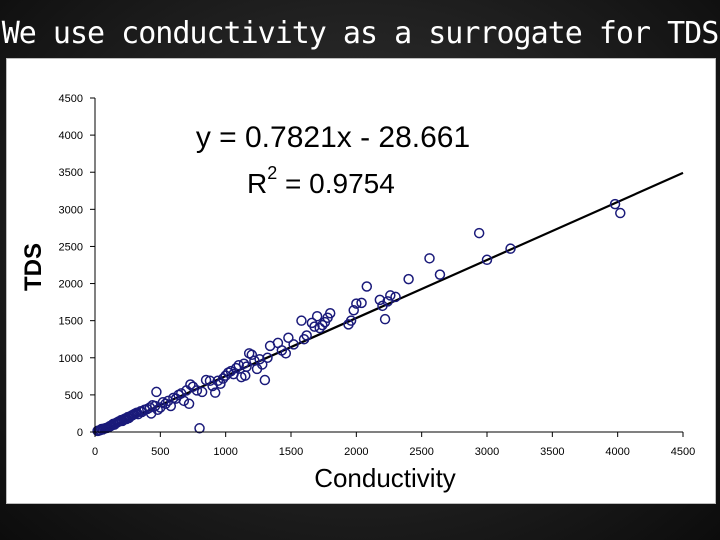  Describe the element at coordinates (71, 136) in the screenshot. I see `y-tick-label: 4000` at that location.